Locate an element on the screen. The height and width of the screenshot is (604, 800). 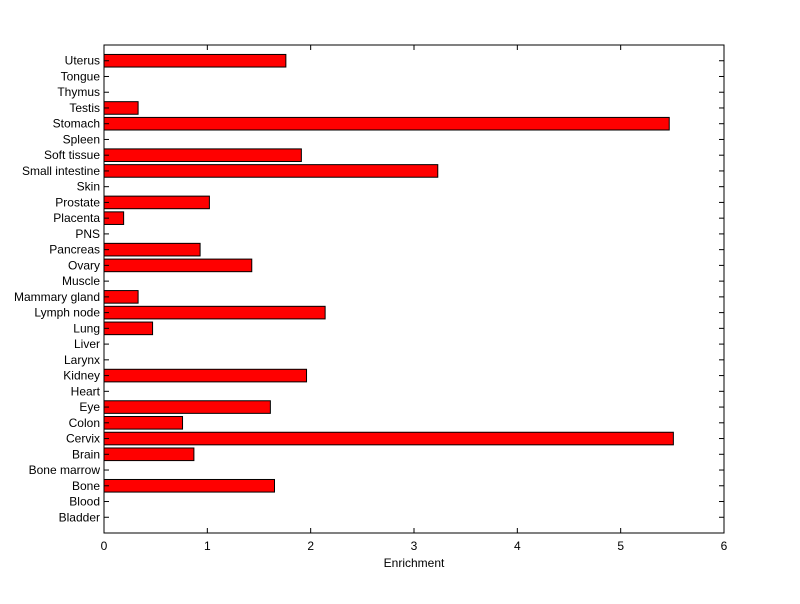
y-tick-label-small-intestine: Small intestine is located at coordinates (61, 171).